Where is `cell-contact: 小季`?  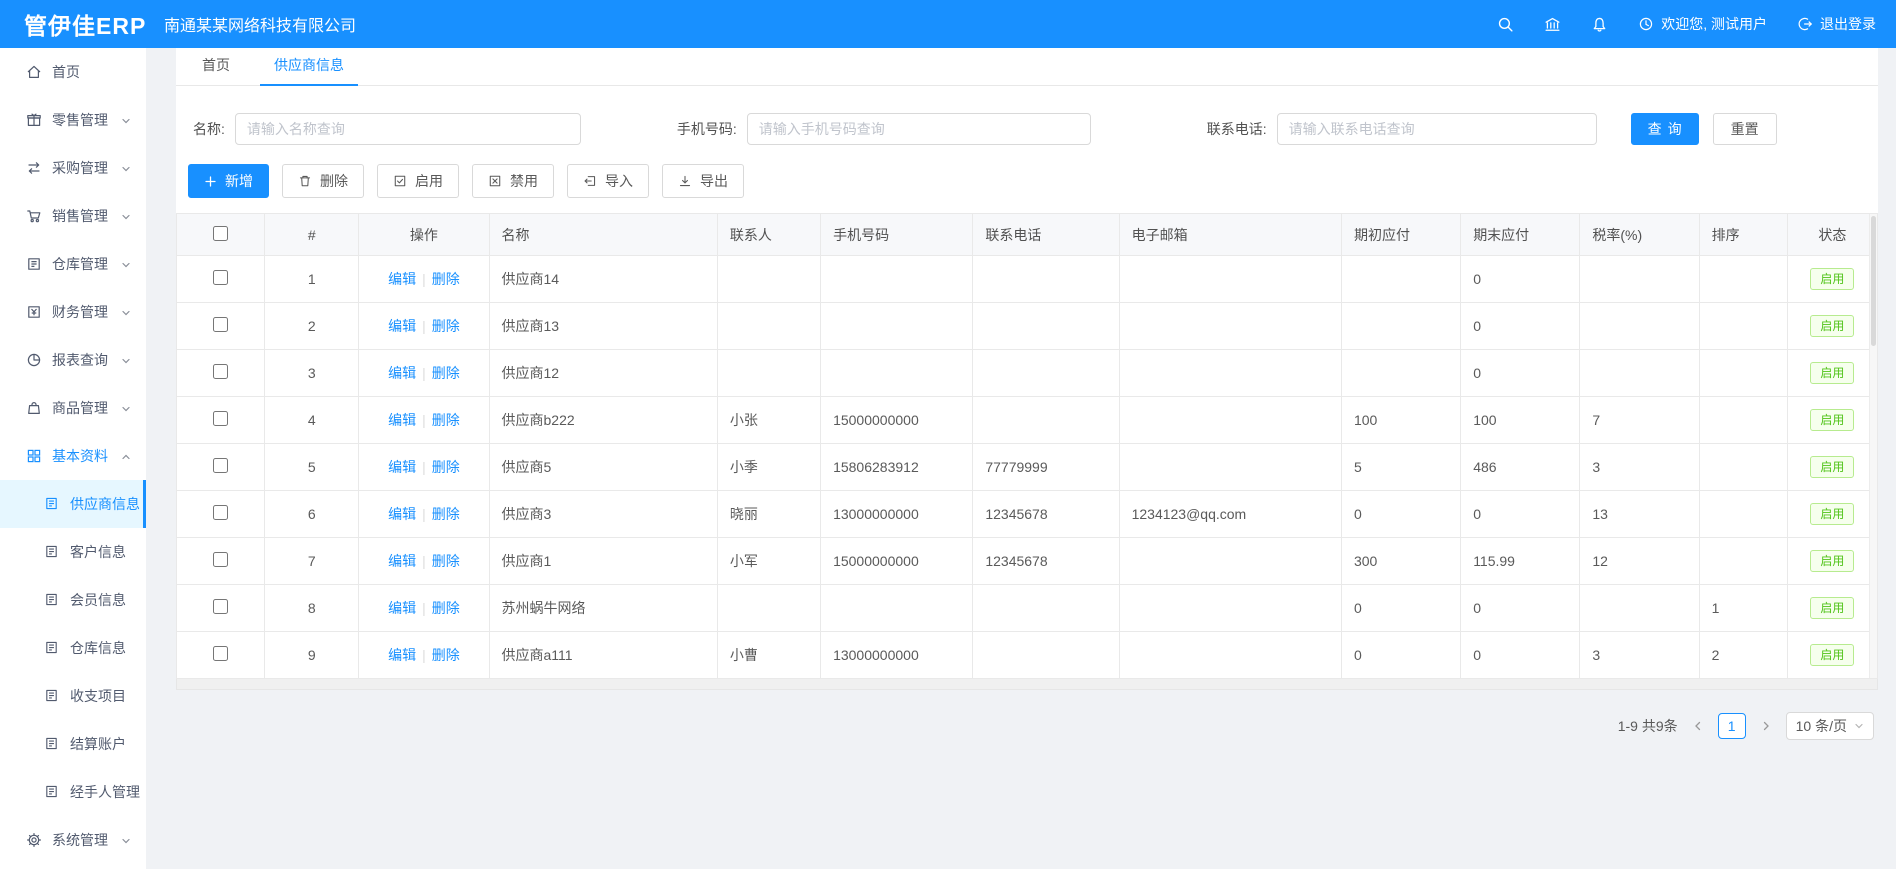
cell-contact: 小季 is located at coordinates (769, 467).